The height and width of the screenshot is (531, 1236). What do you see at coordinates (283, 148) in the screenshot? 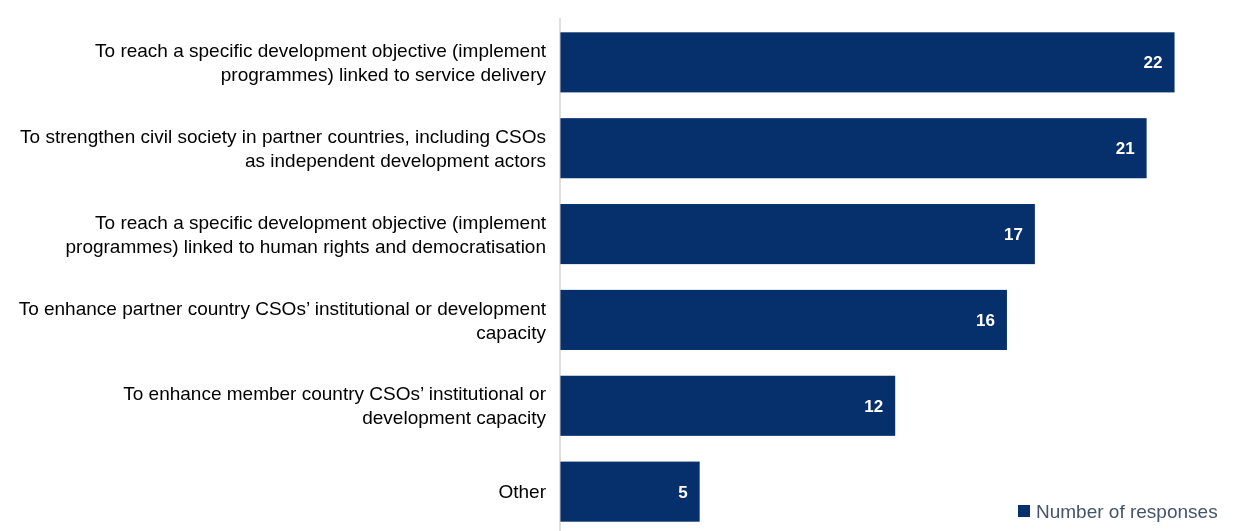
I see `y-tick-label: To strengthen civil society in partner countries, including CSOs as independent development actors` at bounding box center [283, 148].